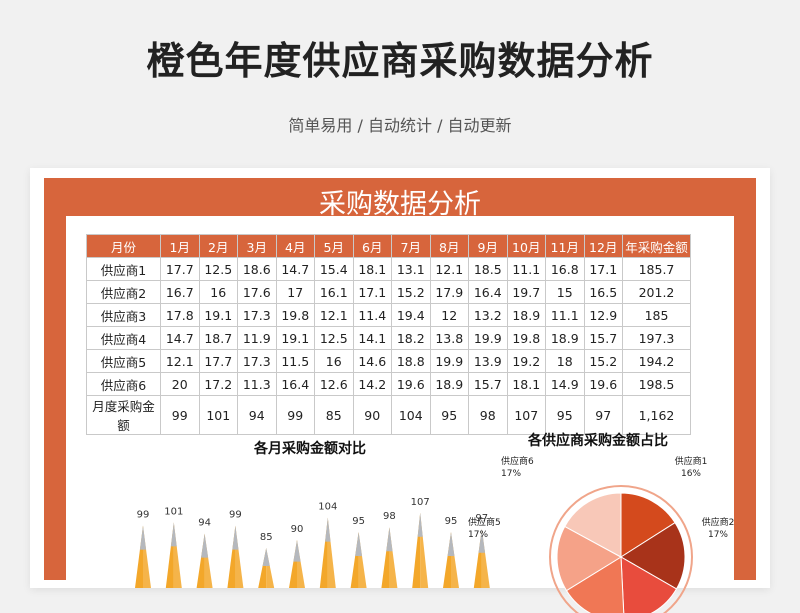 The width and height of the screenshot is (800, 613). I want to click on bar-data-label: 107, so click(420, 502).